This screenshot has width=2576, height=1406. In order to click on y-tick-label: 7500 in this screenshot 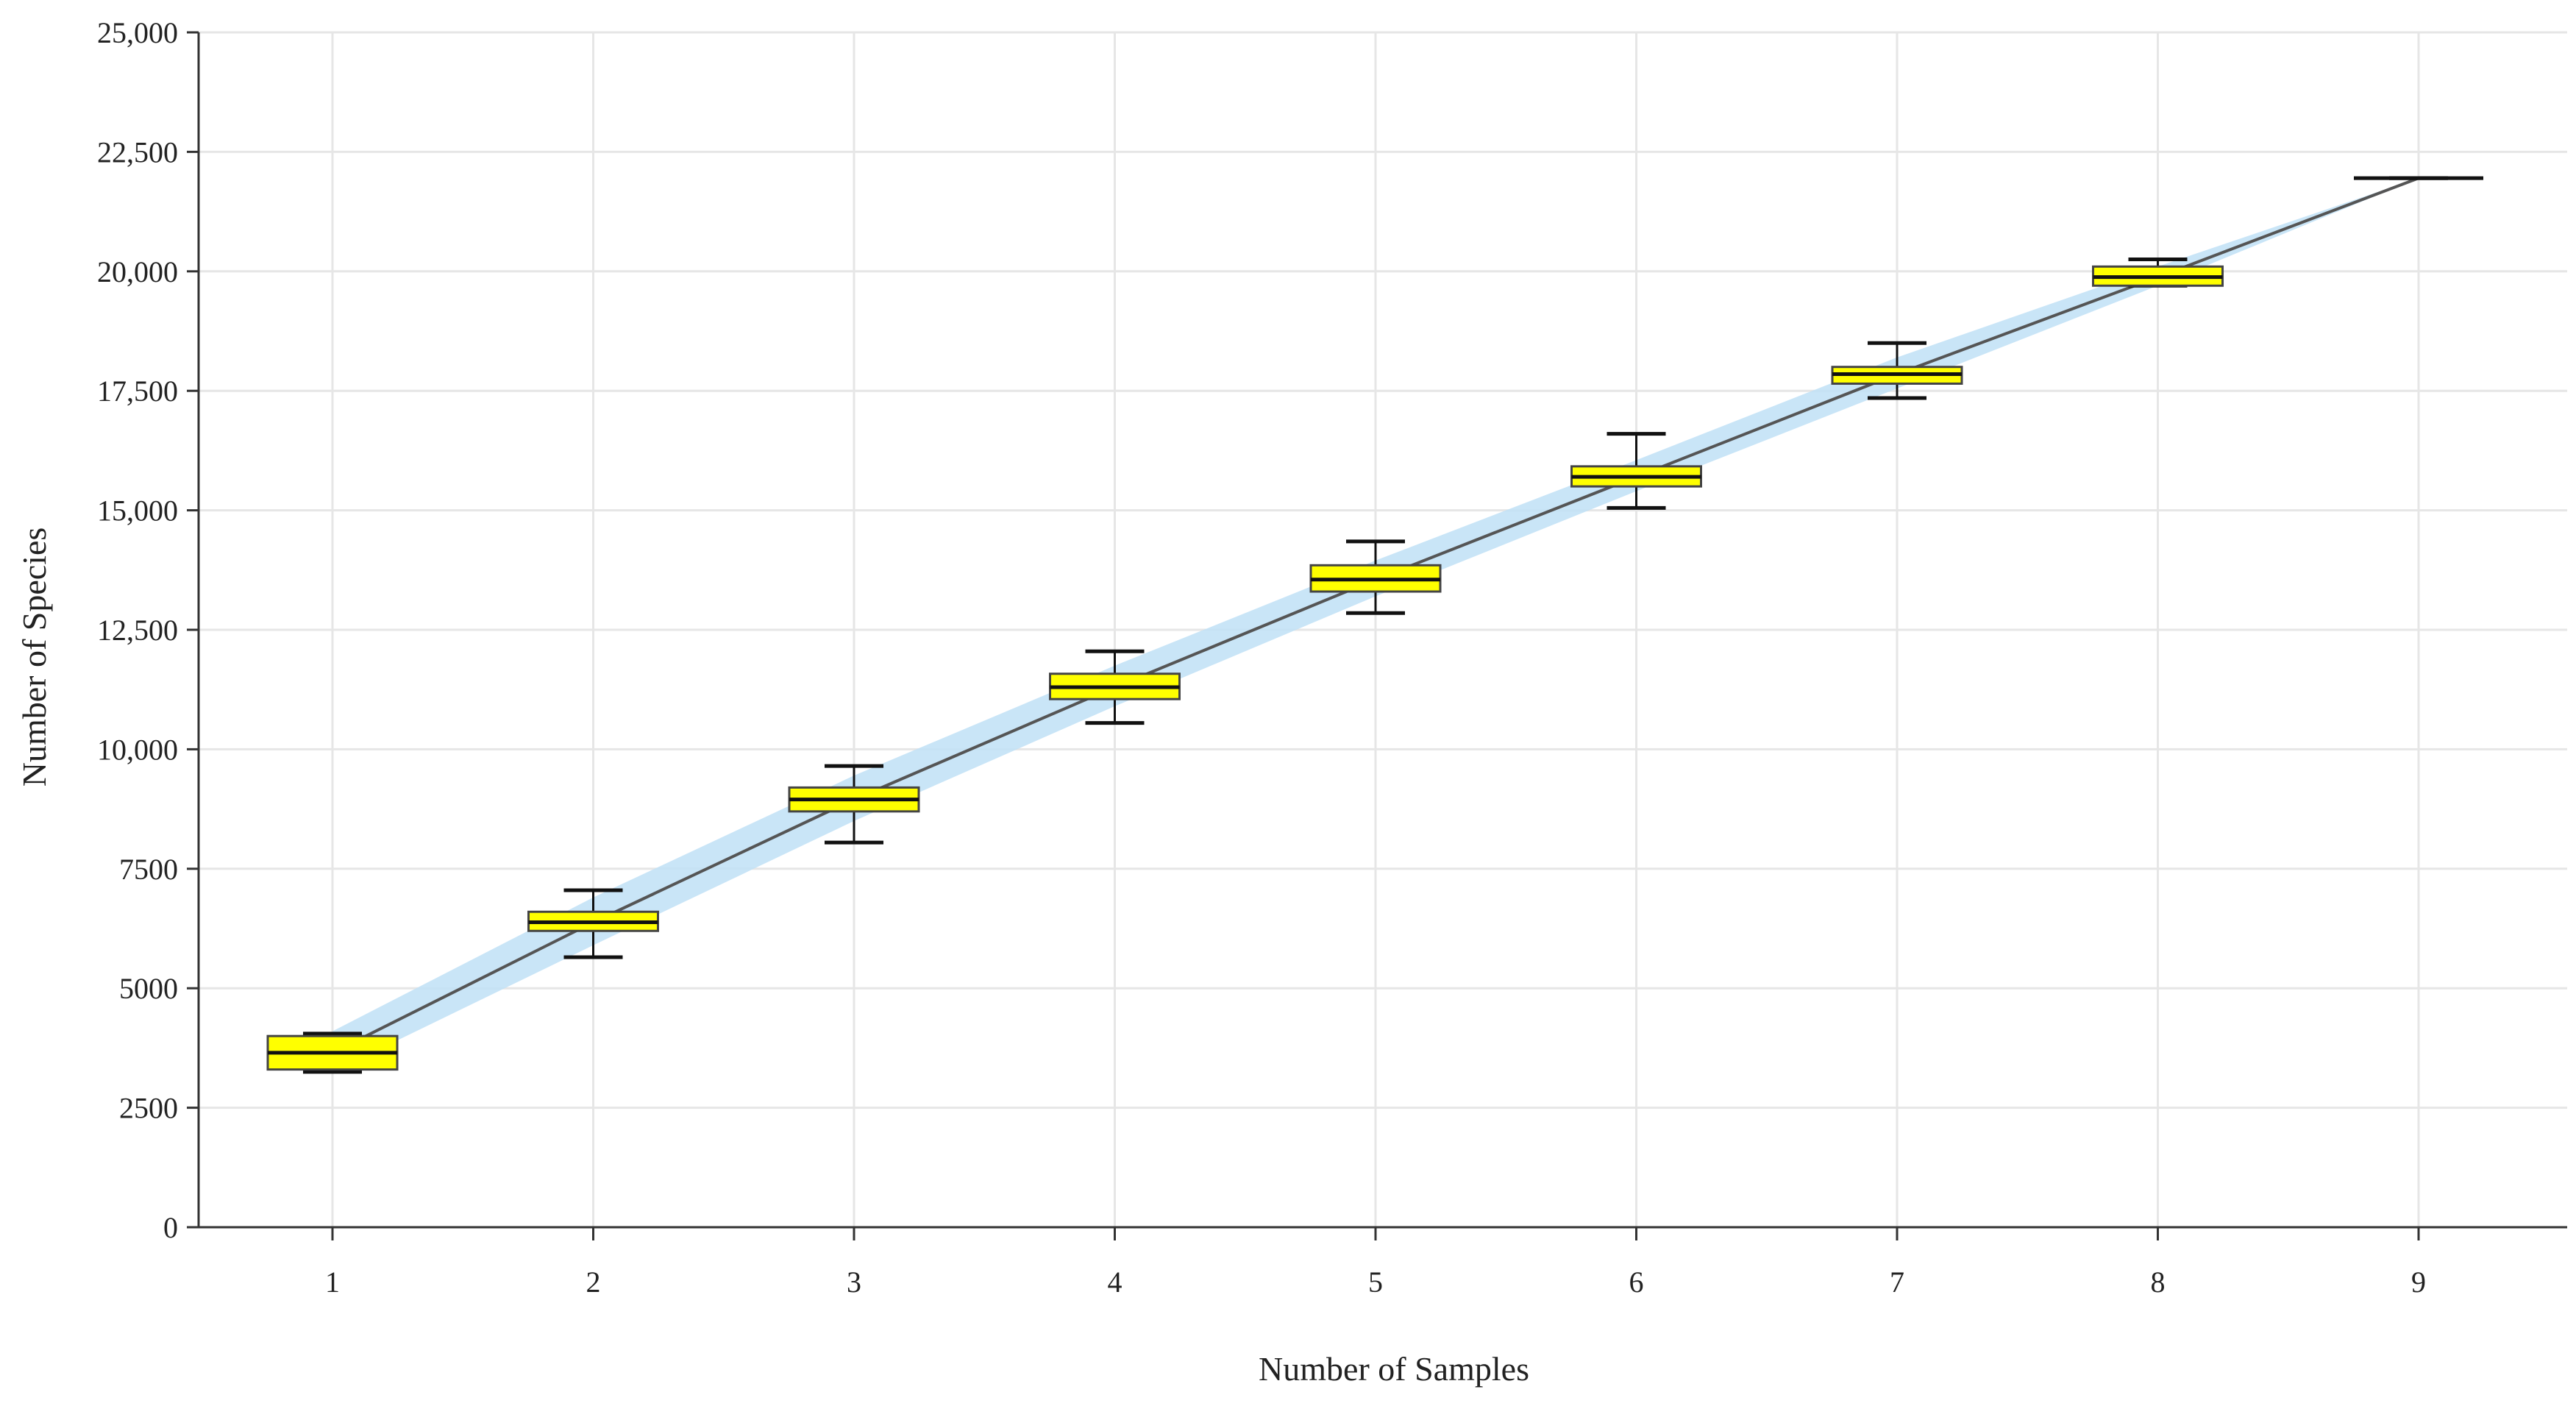, I will do `click(148, 869)`.